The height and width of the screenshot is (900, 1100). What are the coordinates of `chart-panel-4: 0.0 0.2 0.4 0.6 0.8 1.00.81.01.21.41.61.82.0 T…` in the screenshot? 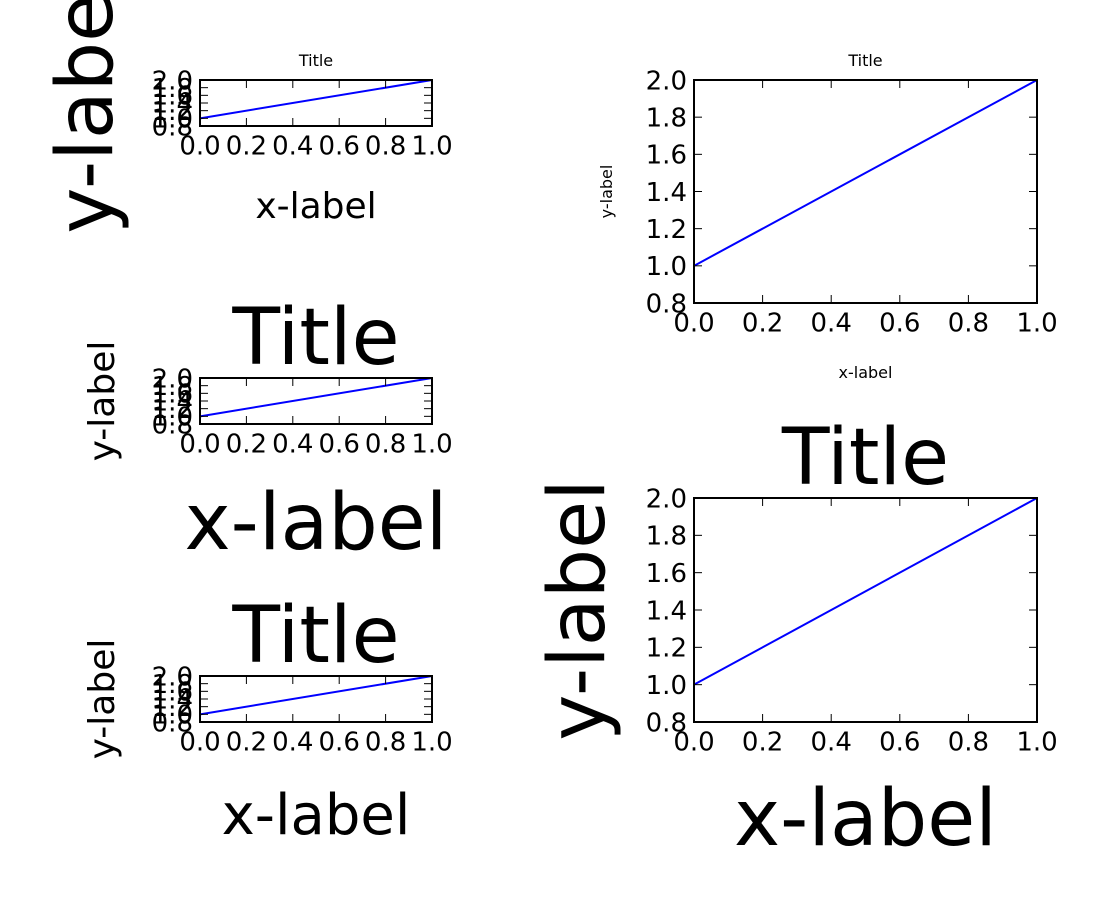 It's located at (267, 719).